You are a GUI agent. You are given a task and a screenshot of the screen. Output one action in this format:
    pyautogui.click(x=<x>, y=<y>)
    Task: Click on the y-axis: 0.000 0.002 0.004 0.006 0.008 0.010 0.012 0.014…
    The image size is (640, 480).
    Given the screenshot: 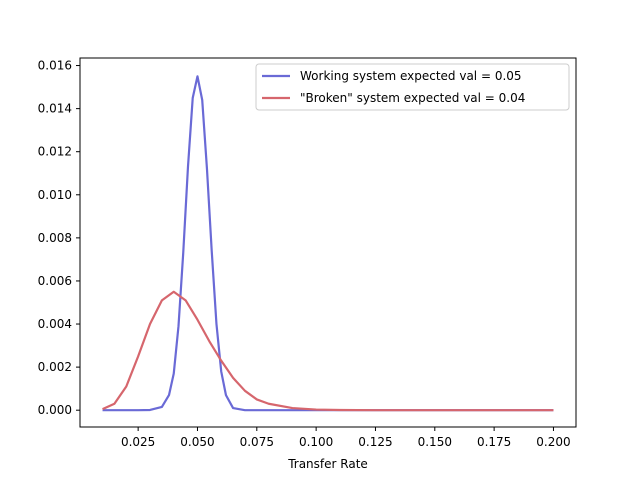 What is the action you would take?
    pyautogui.click(x=59, y=238)
    